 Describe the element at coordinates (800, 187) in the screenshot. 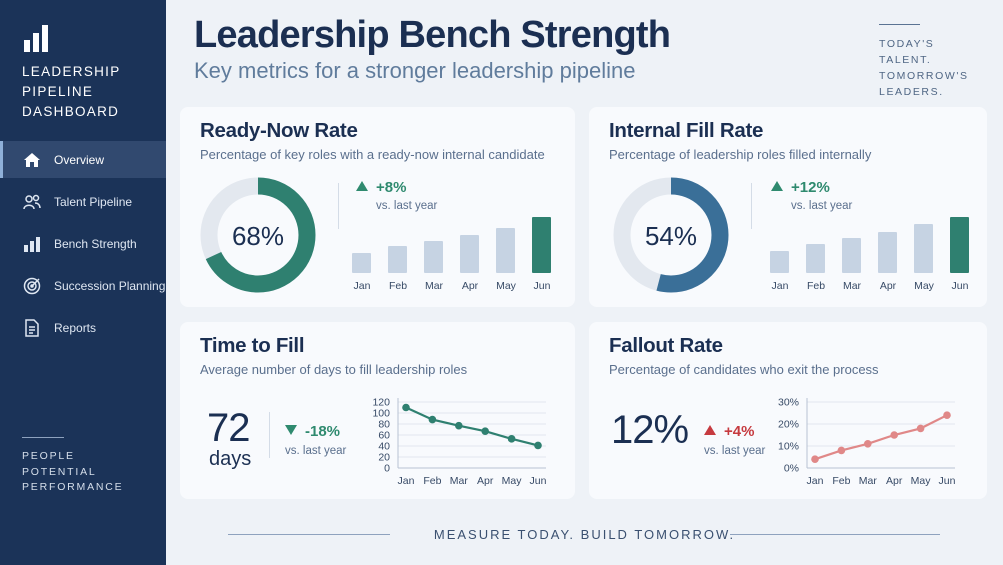

I see `internal-fill-delta: +12%` at that location.